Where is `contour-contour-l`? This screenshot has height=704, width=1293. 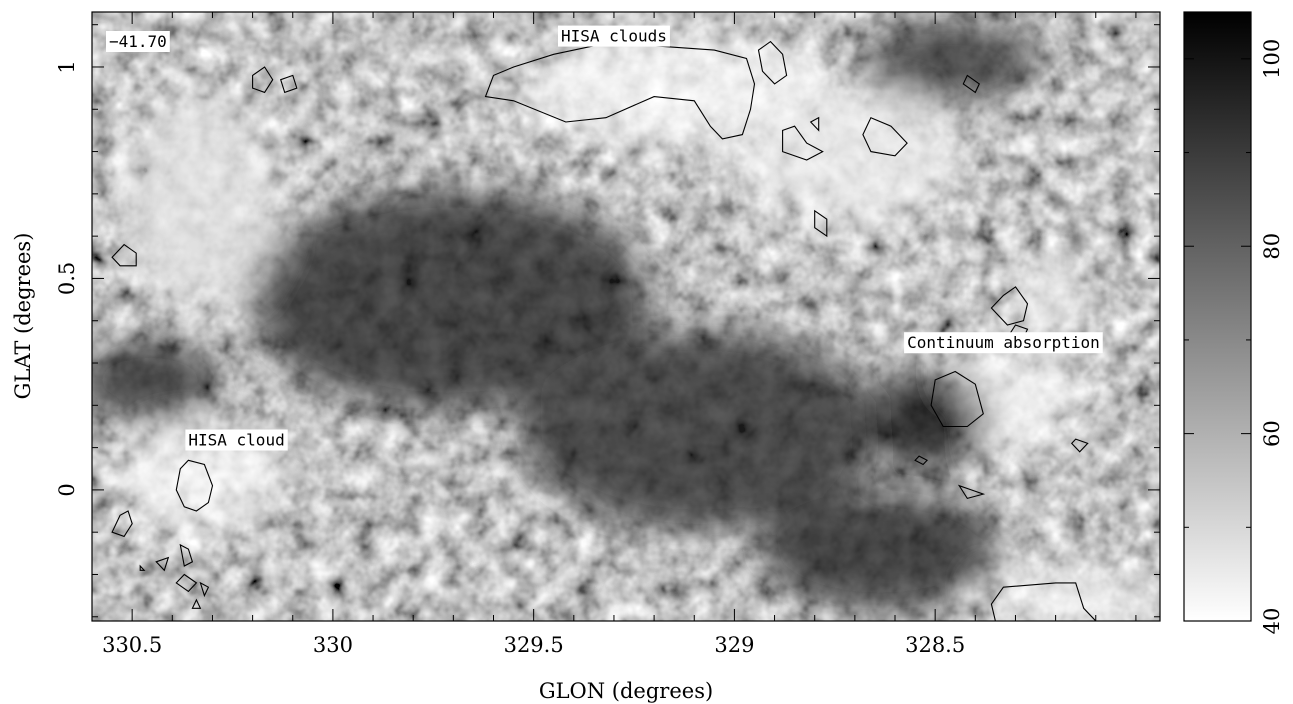 contour-contour-l is located at coordinates (971, 492).